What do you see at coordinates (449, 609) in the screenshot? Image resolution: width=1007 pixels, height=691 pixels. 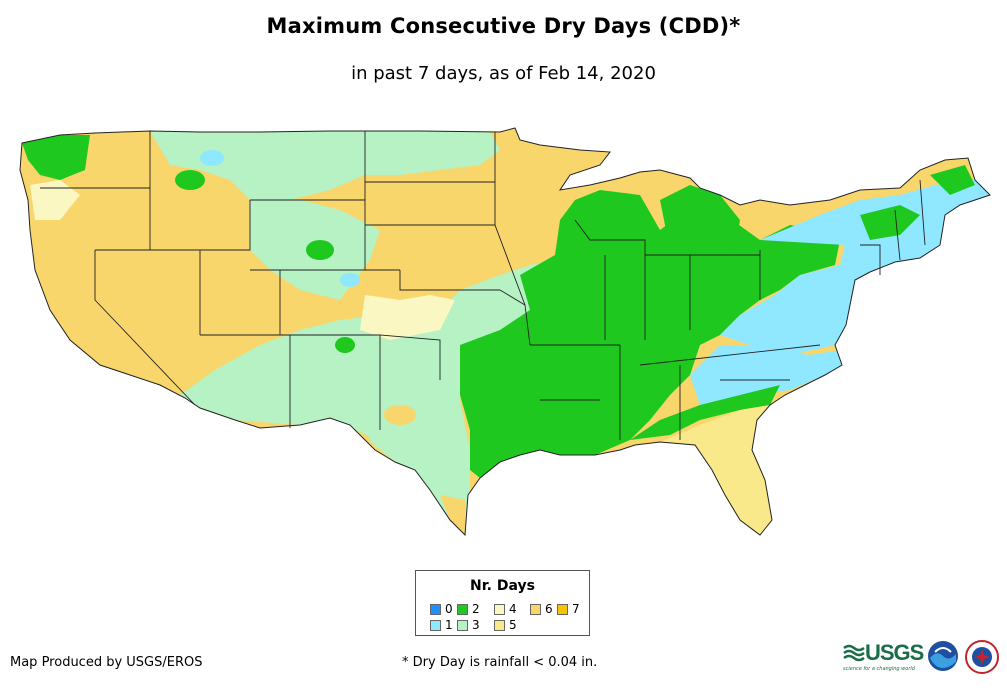 I see `legend-label-0: 0` at bounding box center [449, 609].